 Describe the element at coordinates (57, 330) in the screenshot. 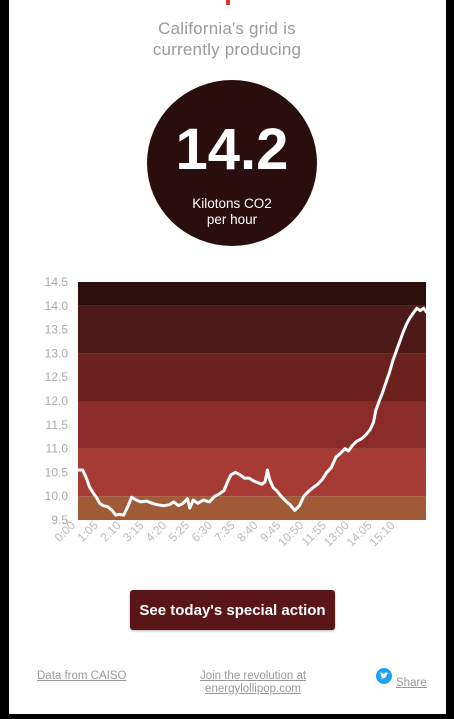

I see `y-tick-label: 13.5` at that location.